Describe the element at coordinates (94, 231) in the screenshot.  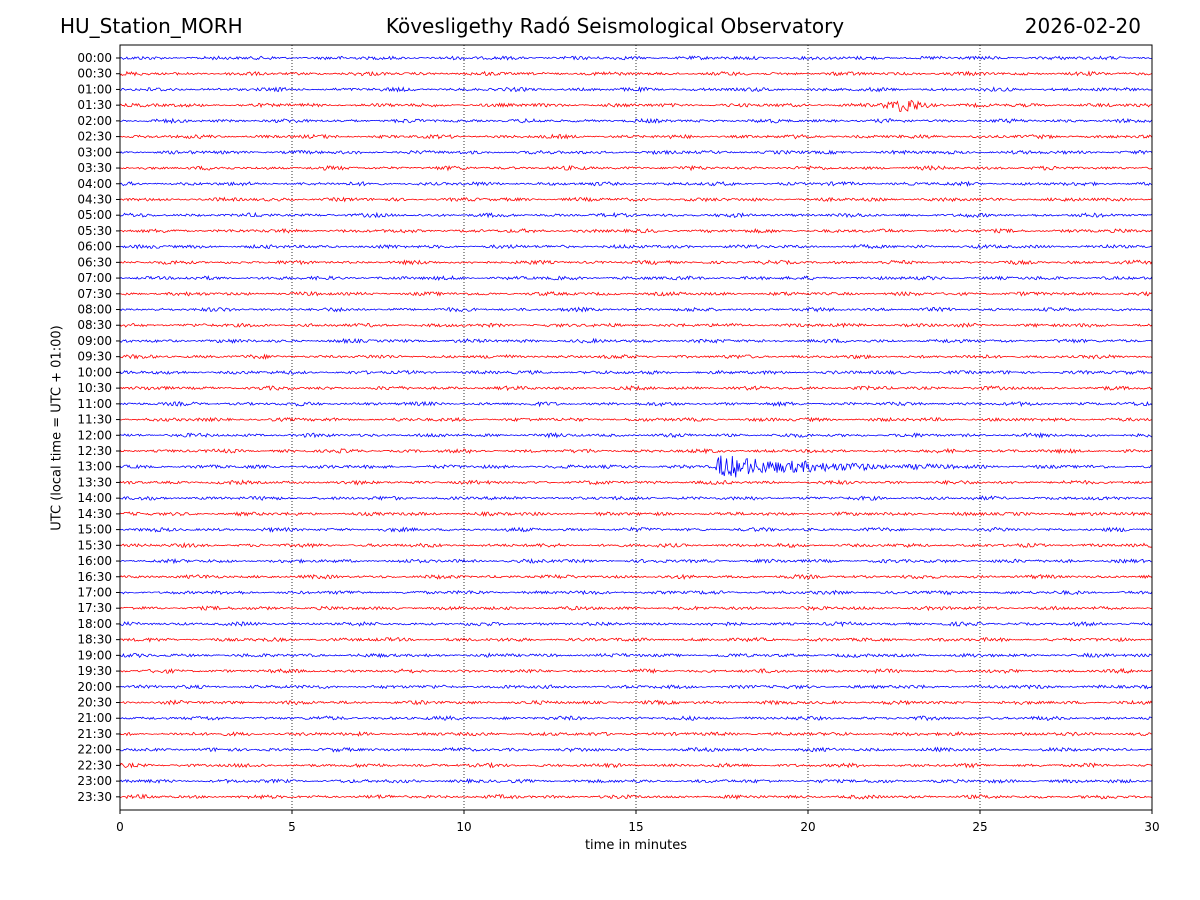
I see `row-label: 05:30` at that location.